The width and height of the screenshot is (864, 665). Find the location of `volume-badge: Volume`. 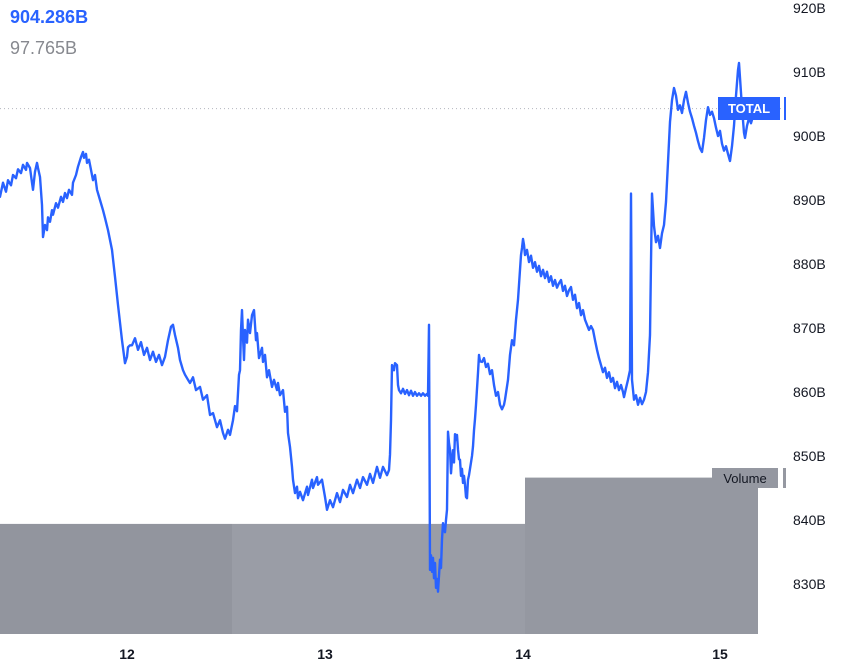

volume-badge: Volume is located at coordinates (745, 478).